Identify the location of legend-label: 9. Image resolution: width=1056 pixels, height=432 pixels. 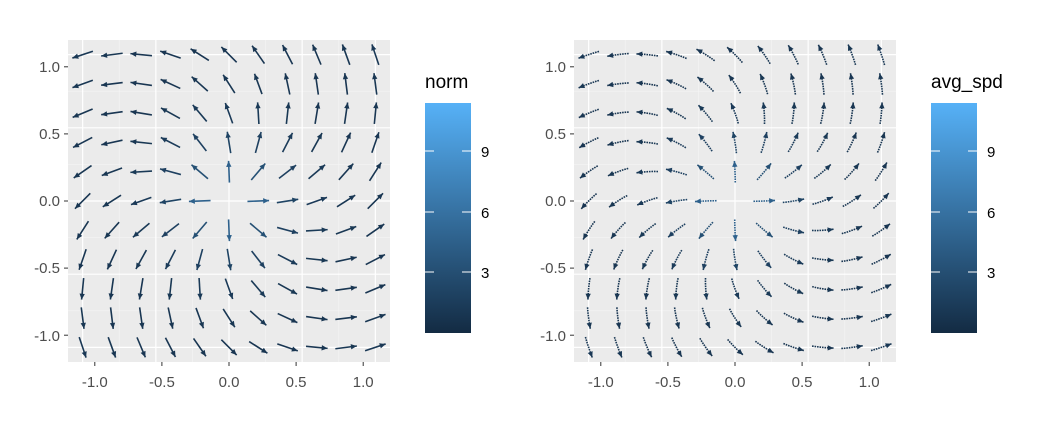
(485, 152).